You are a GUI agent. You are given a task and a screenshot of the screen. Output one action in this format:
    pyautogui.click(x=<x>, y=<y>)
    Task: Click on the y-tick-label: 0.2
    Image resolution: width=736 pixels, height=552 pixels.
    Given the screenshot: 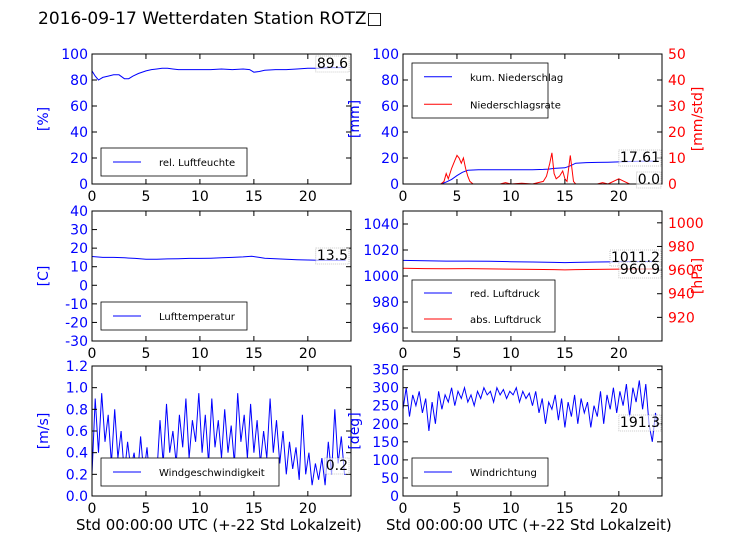 What is the action you would take?
    pyautogui.click(x=77, y=475)
    